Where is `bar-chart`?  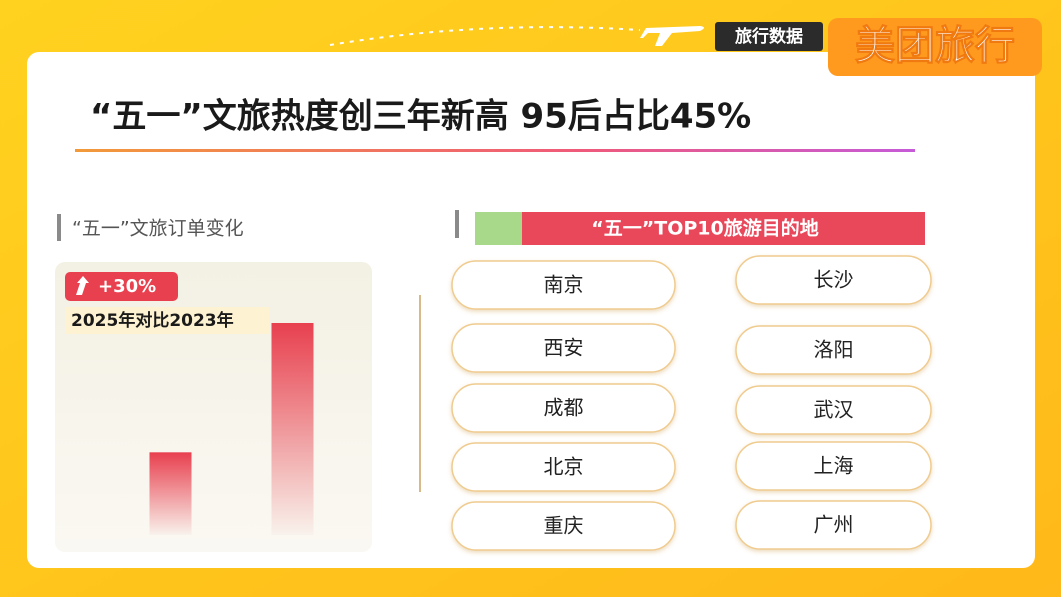
bar-chart is located at coordinates (231, 429).